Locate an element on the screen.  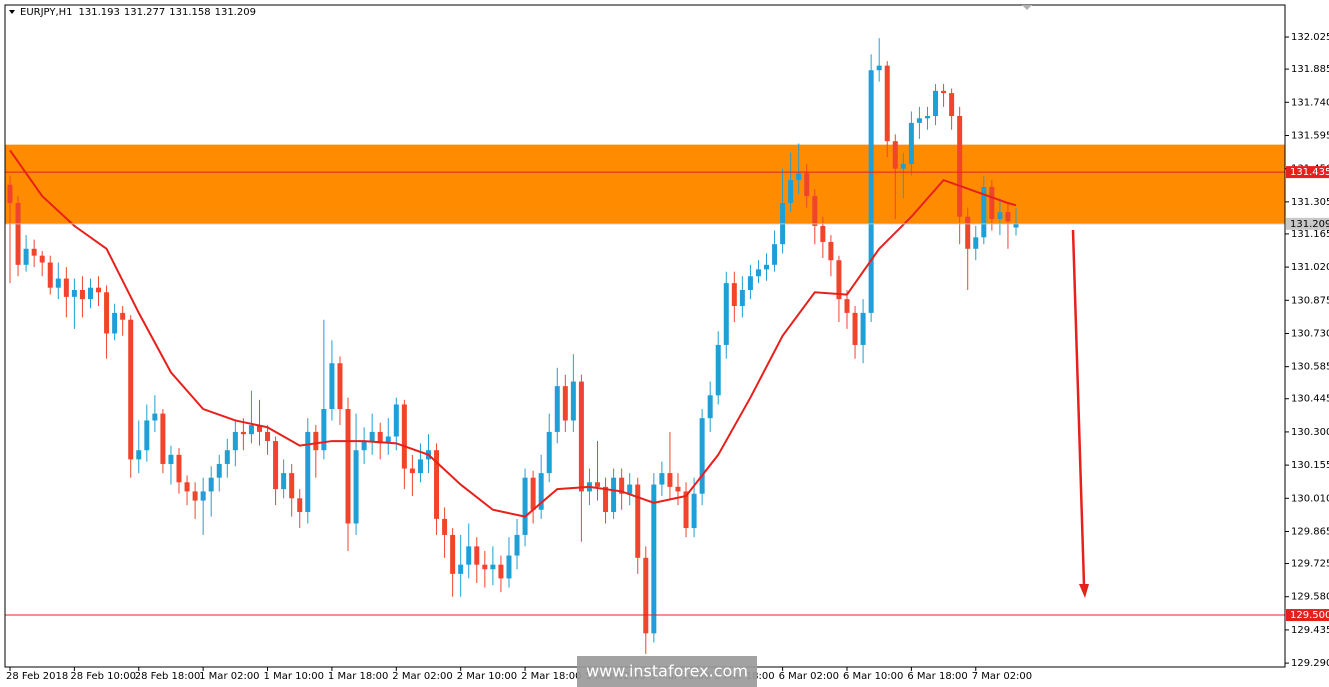
x-tick-label: 2 Mar 02:00 is located at coordinates (422, 676).